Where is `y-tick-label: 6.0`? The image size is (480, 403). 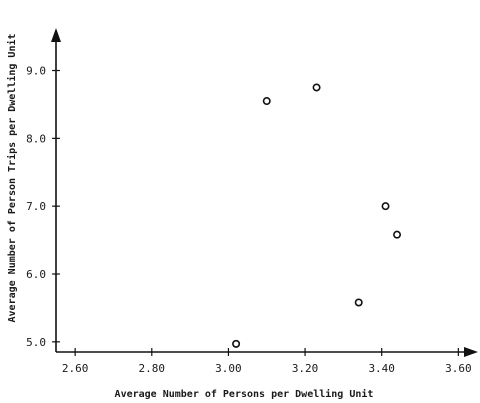 y-tick-label: 6.0 is located at coordinates (36, 274).